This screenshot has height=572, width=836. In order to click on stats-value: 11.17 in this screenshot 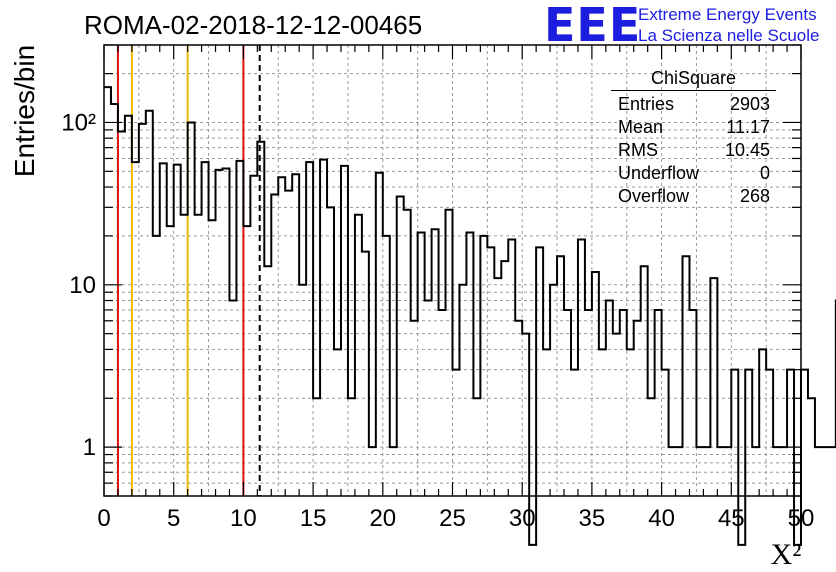, I will do `click(748, 127)`.